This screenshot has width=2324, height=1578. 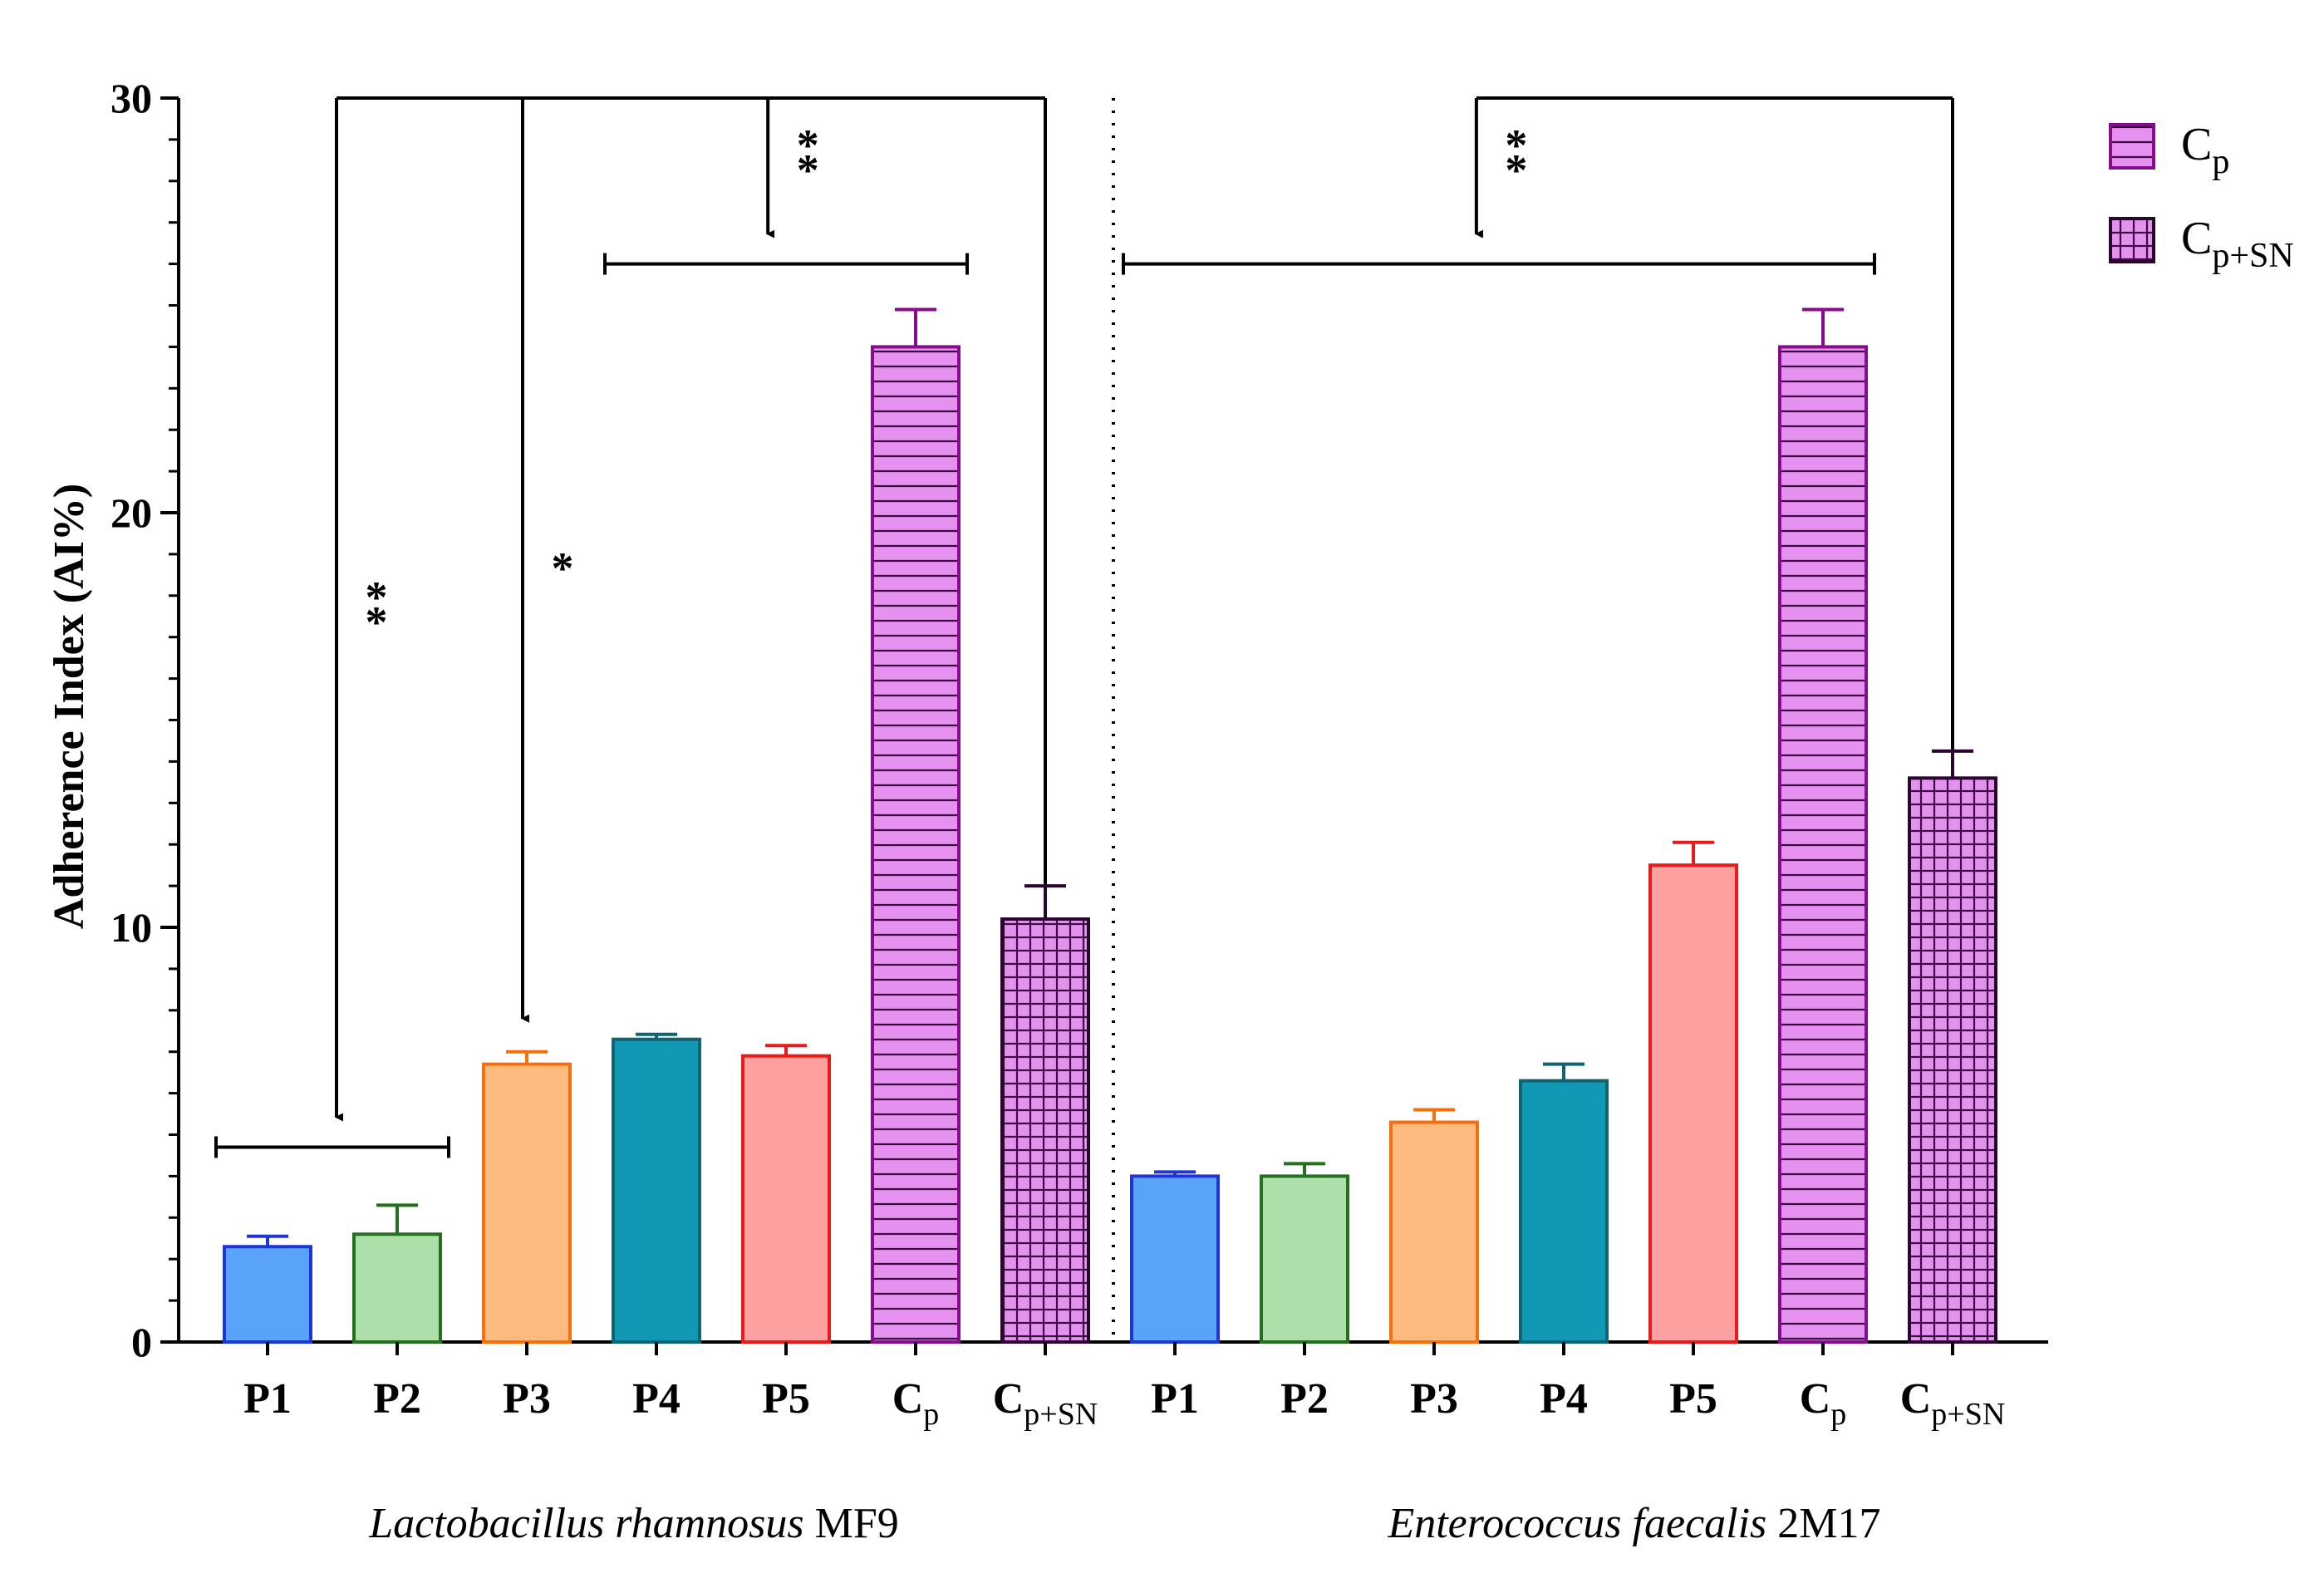 What do you see at coordinates (1434, 1232) in the screenshot?
I see `bar-2-p3` at bounding box center [1434, 1232].